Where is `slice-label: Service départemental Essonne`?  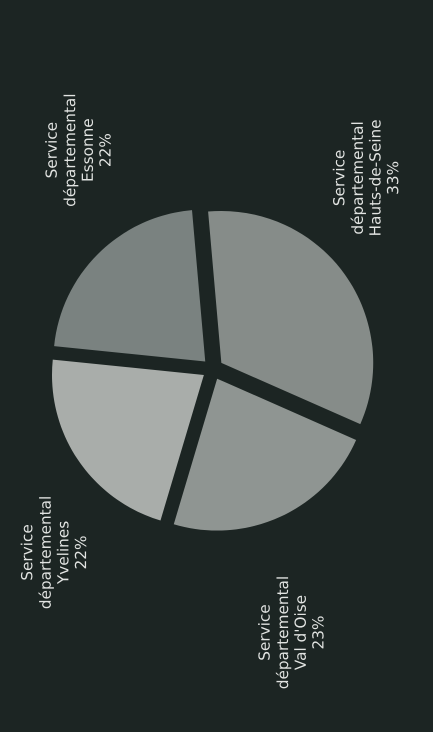 slice-label: Service départemental Essonne is located at coordinates (69, 150).